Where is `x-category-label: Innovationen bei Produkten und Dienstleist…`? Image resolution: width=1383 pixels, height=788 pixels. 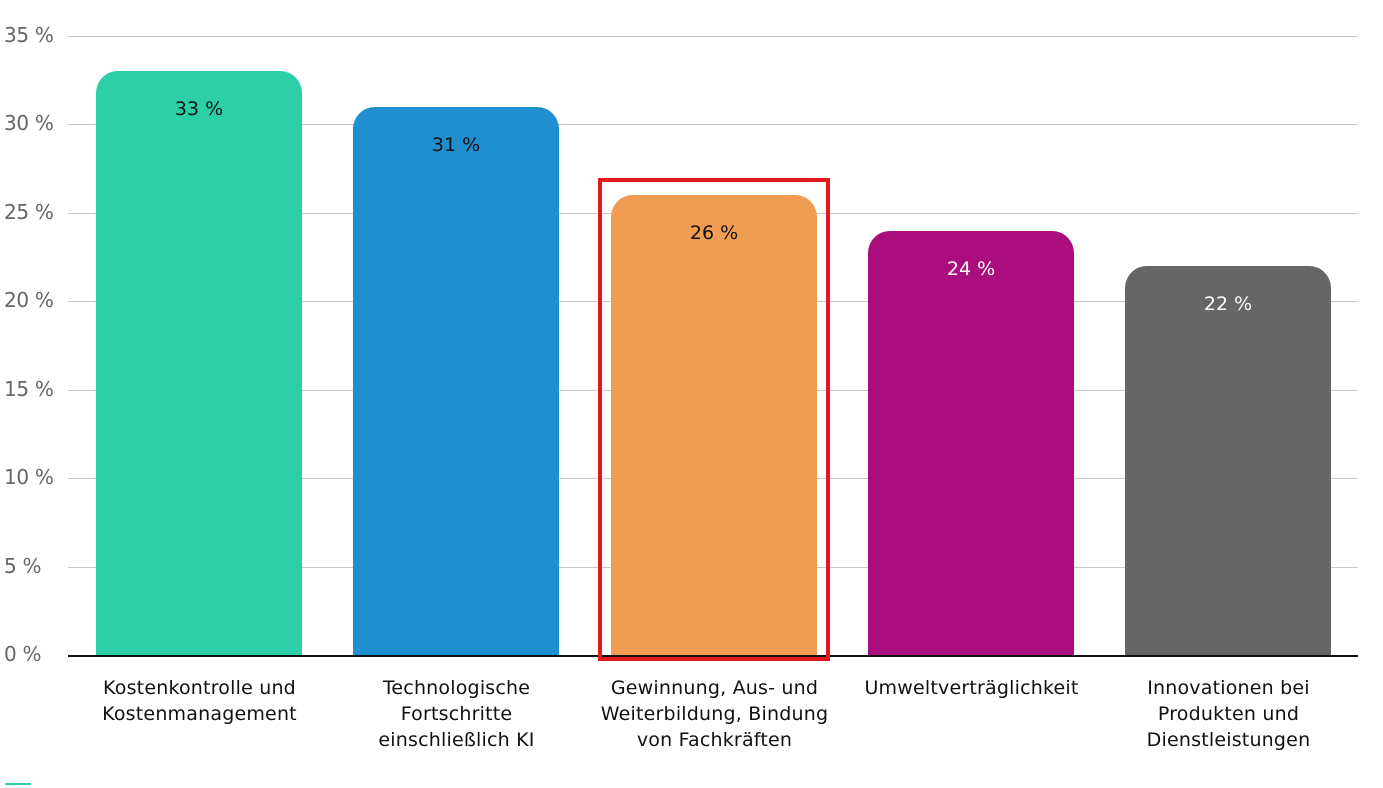
x-category-label: Innovationen bei Produkten und Dienstleist… is located at coordinates (1228, 714).